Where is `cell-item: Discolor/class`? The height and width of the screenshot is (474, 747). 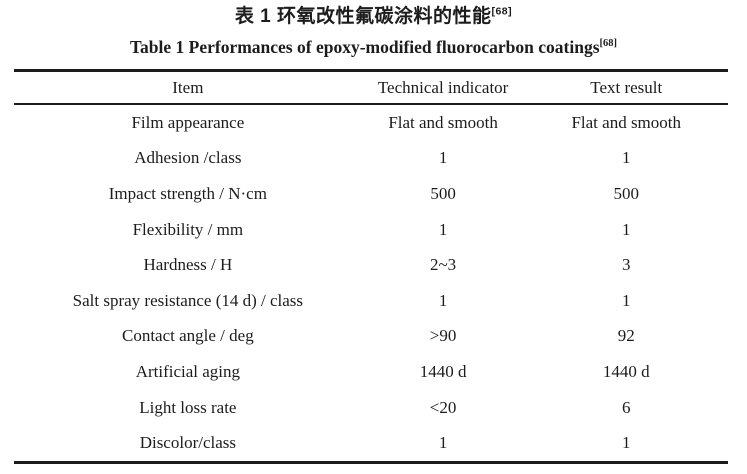
cell-item: Discolor/class is located at coordinates (188, 443).